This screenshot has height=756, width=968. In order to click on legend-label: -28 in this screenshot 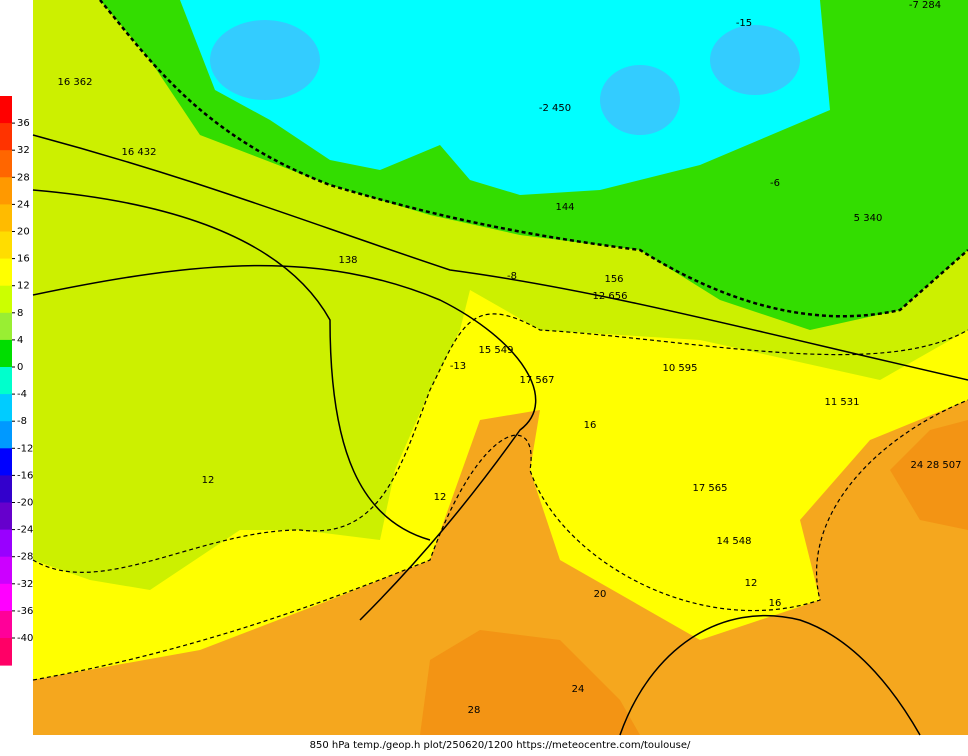, I will do `click(25, 557)`.